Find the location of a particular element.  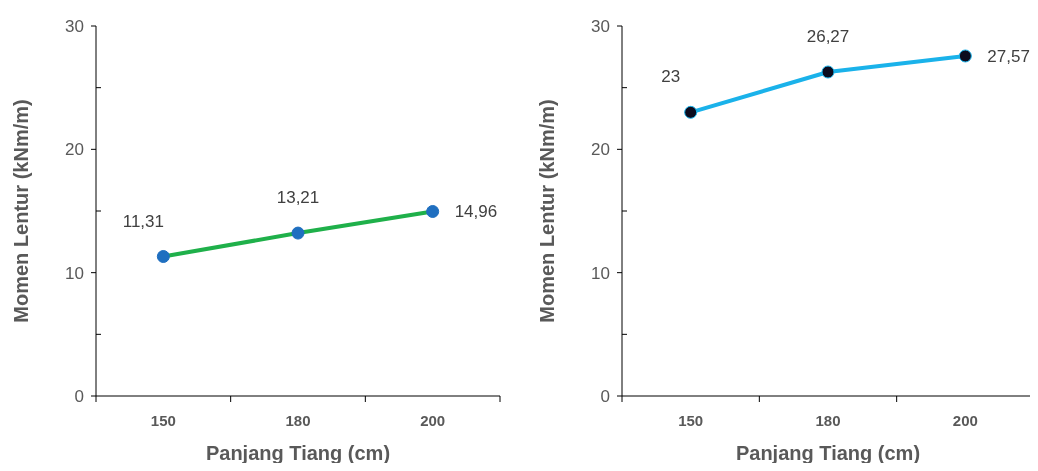

data-label: 11,31 is located at coordinates (143, 221).